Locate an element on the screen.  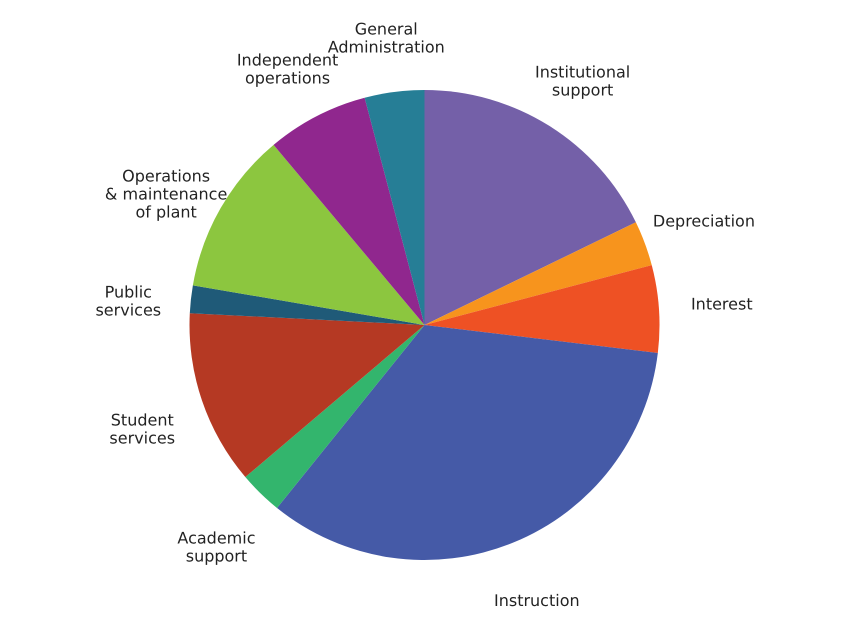
slice-label: Institutional support is located at coordinates (582, 81).